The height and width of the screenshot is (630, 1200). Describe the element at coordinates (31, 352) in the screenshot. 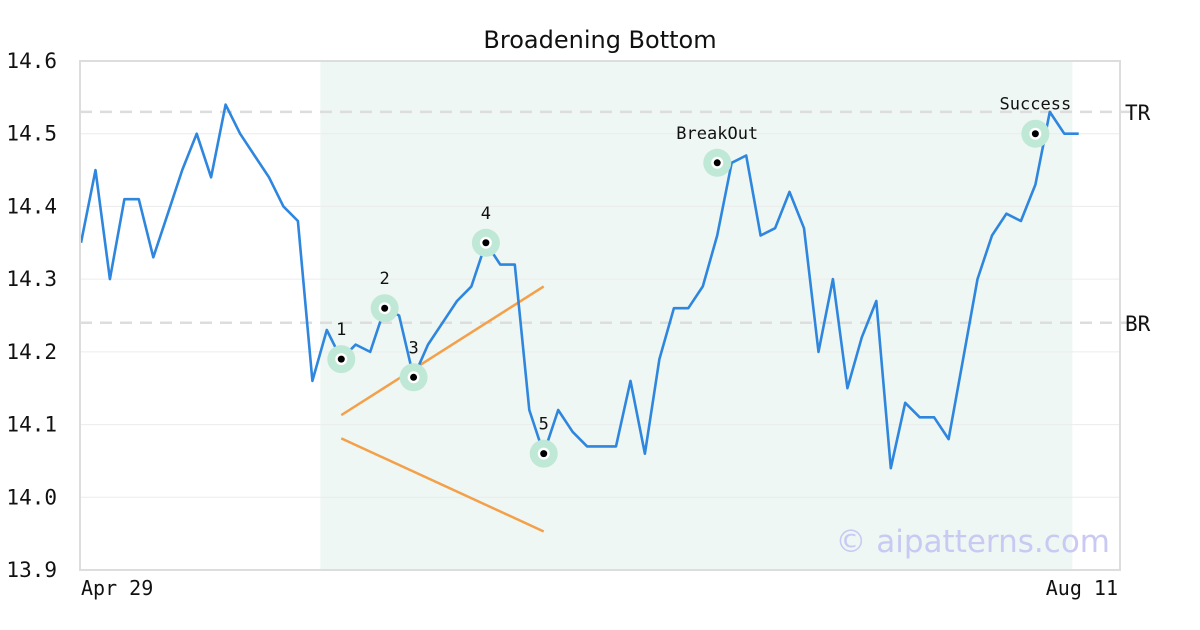

I see `y-tick-label: 14.2` at that location.